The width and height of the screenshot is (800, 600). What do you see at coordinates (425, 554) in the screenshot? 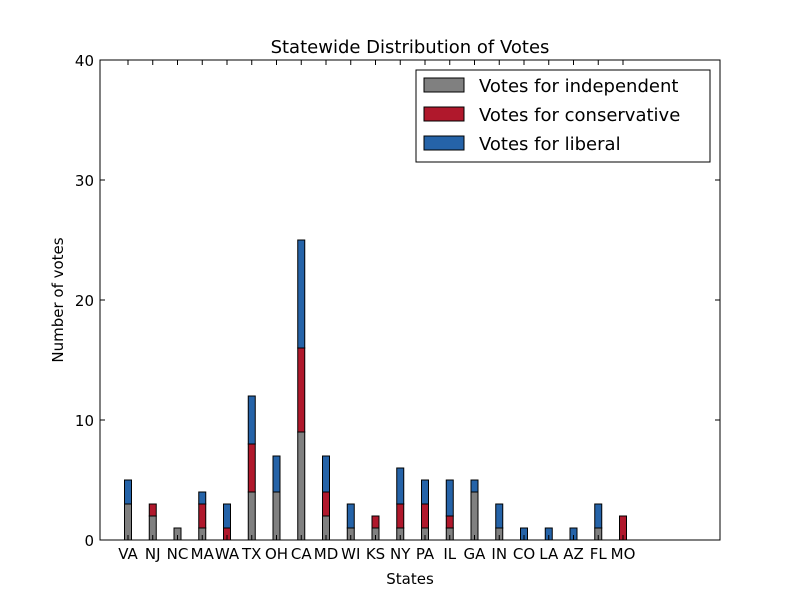
I see `x-tick-label-pa: PA` at bounding box center [425, 554].